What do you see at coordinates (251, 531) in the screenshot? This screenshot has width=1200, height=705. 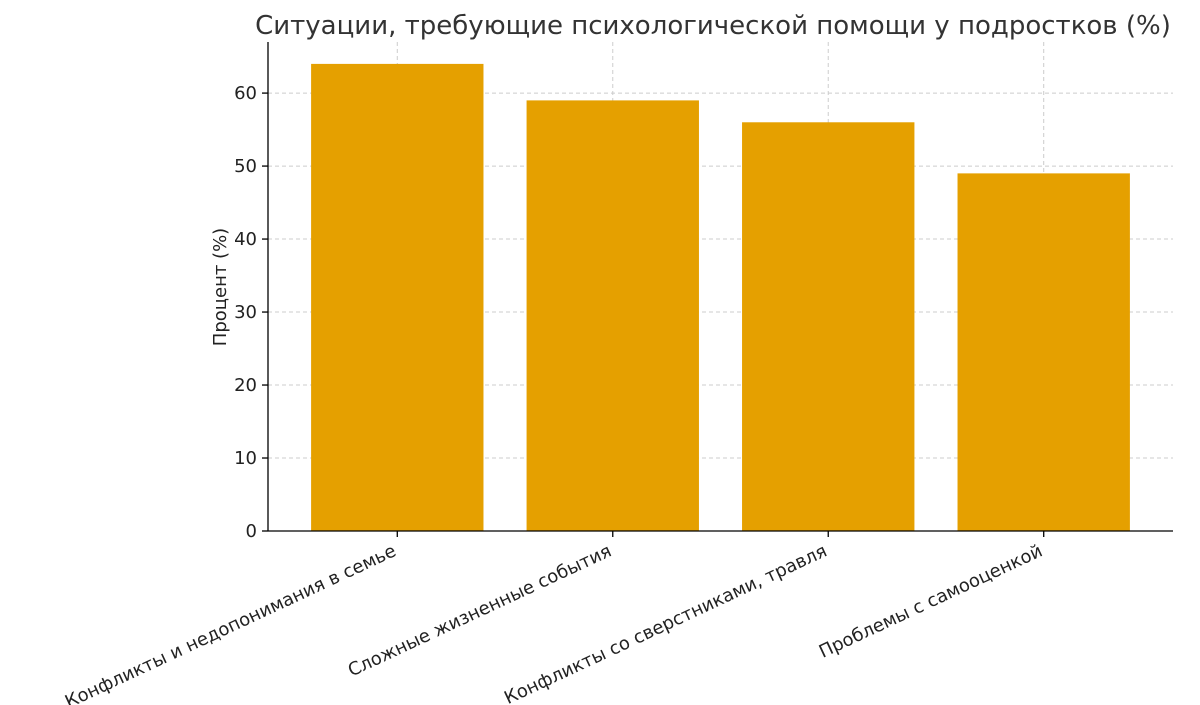 I see `y-tick-label-0: 0` at bounding box center [251, 531].